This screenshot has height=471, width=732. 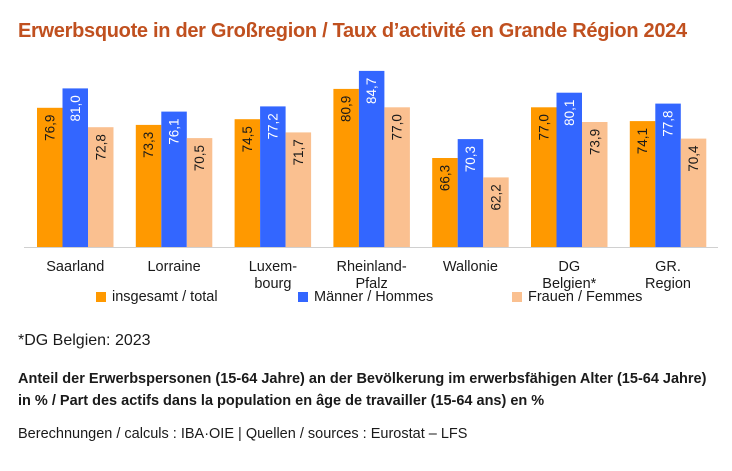 I want to click on bar-lorraine-women, so click(x=199, y=192).